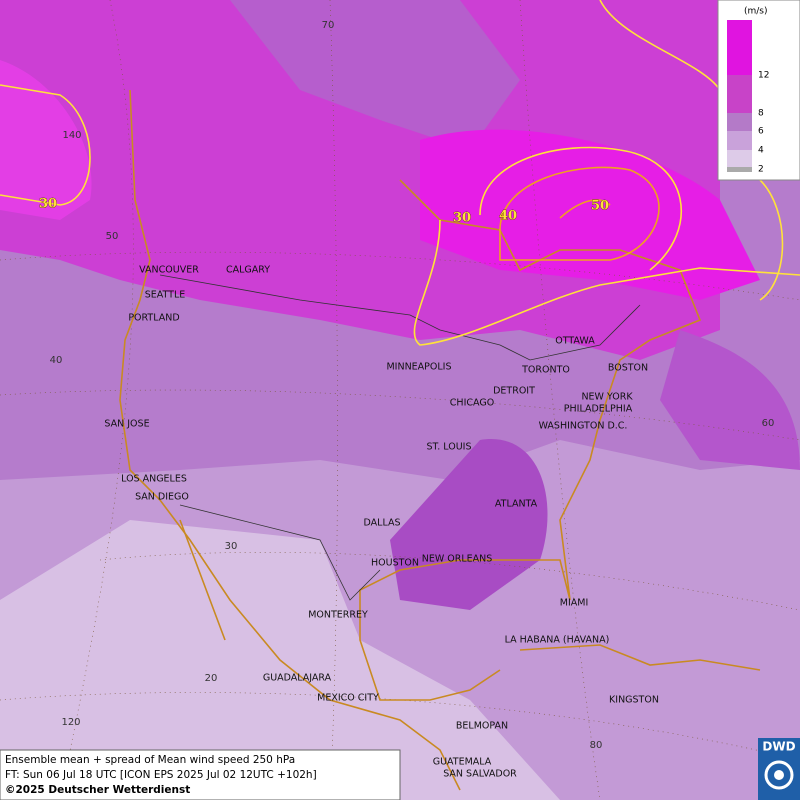  Describe the element at coordinates (395, 563) in the screenshot. I see `city-label: HOUSTON` at that location.